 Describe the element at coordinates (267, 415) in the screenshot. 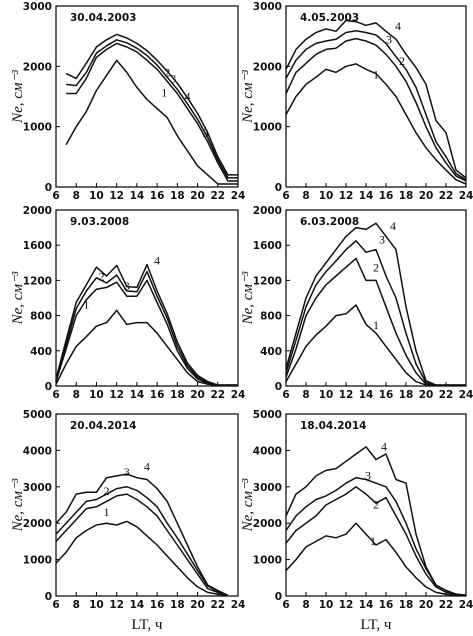

I see `y-tick-label: 5000` at that location.